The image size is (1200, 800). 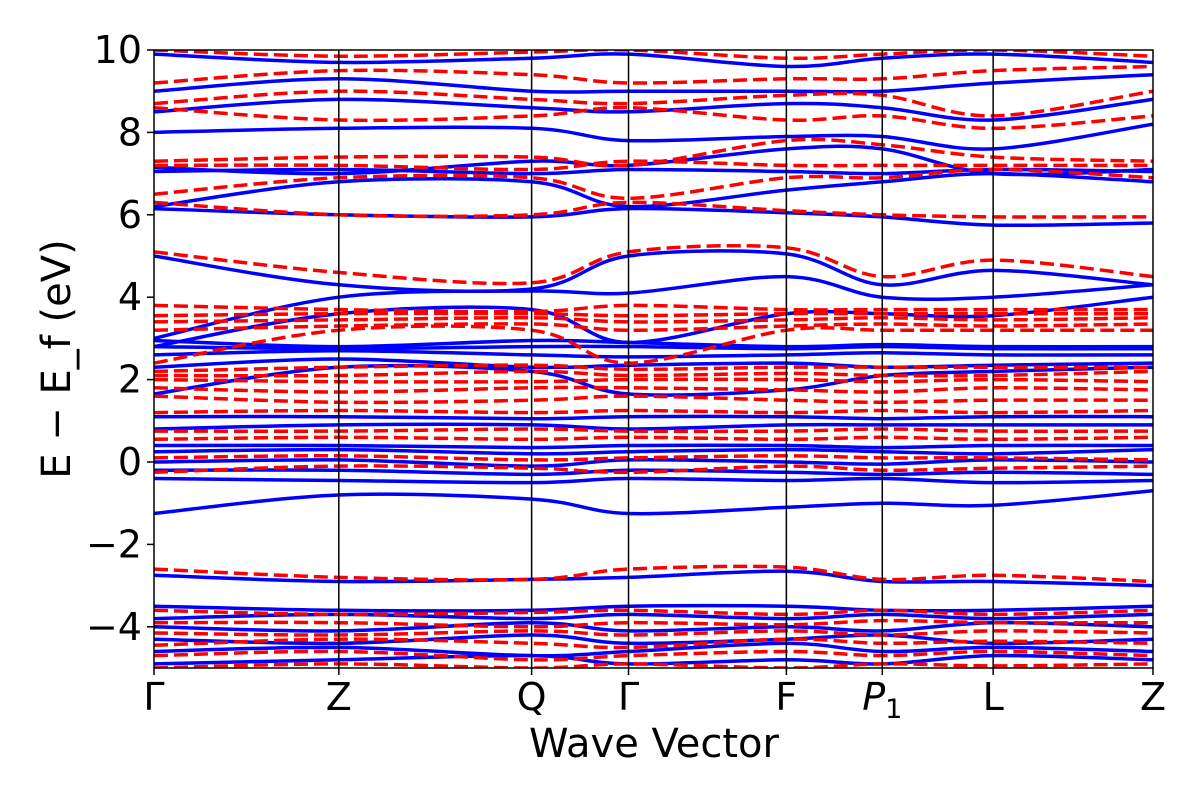 I want to click on y-tick-label: 6, so click(x=130, y=215).